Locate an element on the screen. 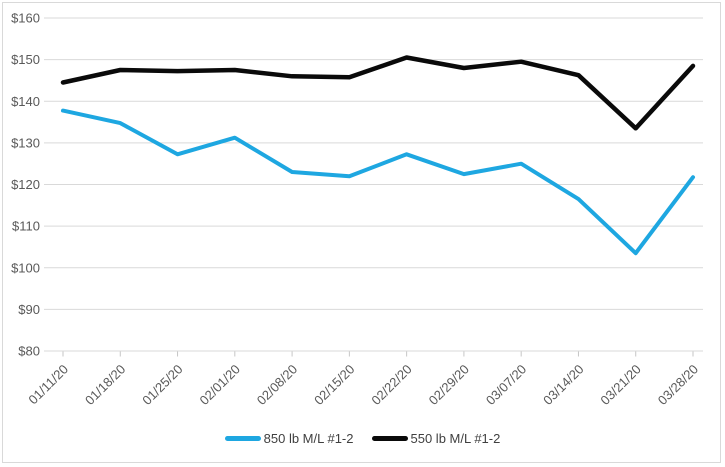  legend-item-550lb: 550 lb M/L #1-2 is located at coordinates (436, 438).